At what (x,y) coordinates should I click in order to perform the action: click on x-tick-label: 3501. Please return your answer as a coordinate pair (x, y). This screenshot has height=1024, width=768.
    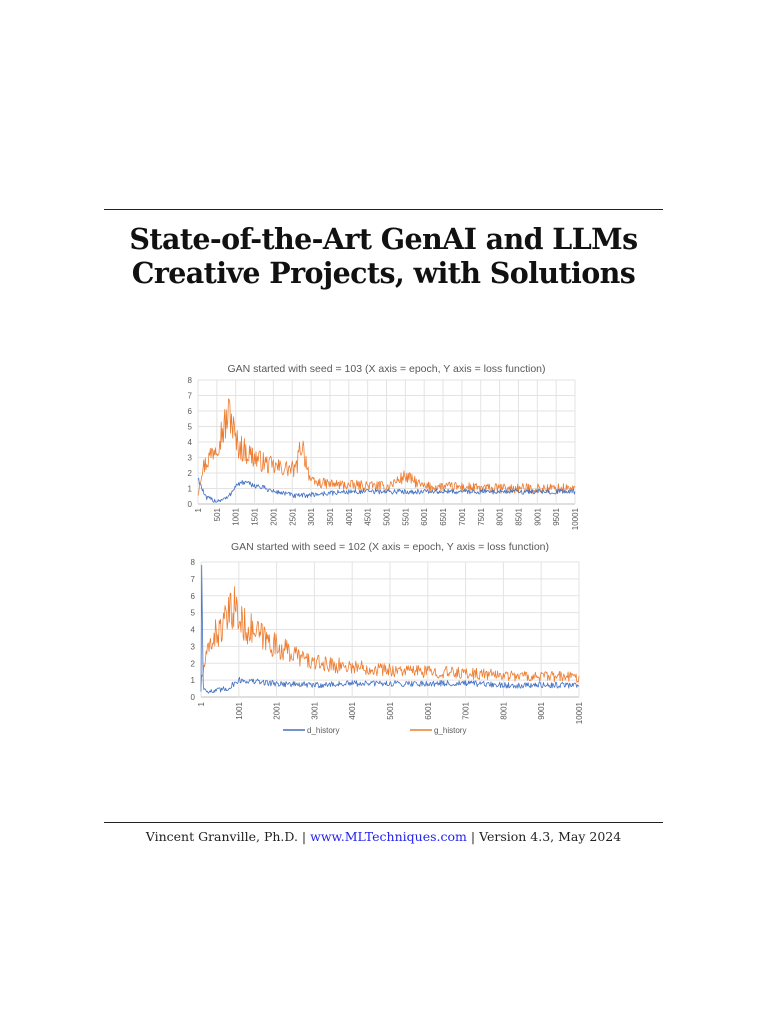
    Looking at the image, I should click on (330, 516).